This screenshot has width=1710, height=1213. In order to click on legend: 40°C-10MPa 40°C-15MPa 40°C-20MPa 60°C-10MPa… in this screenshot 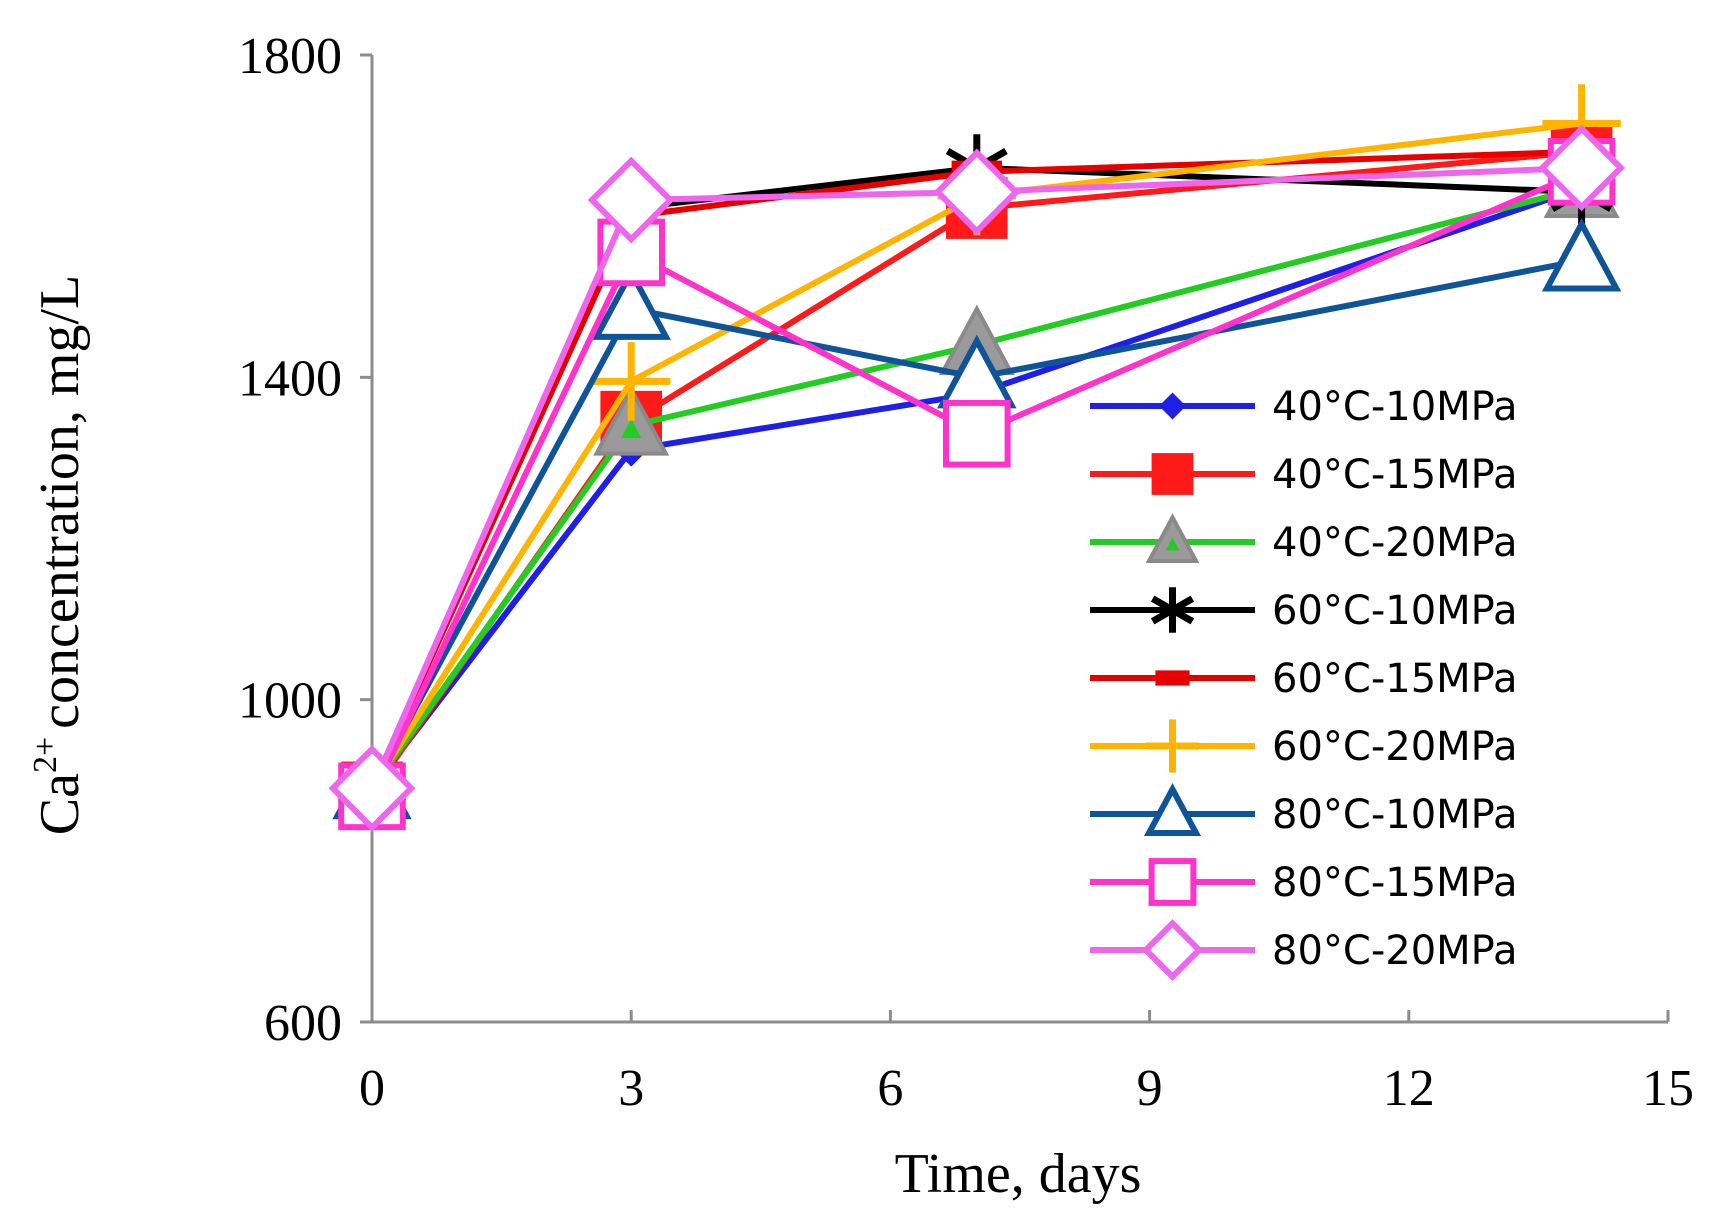, I will do `click(1304, 682)`.